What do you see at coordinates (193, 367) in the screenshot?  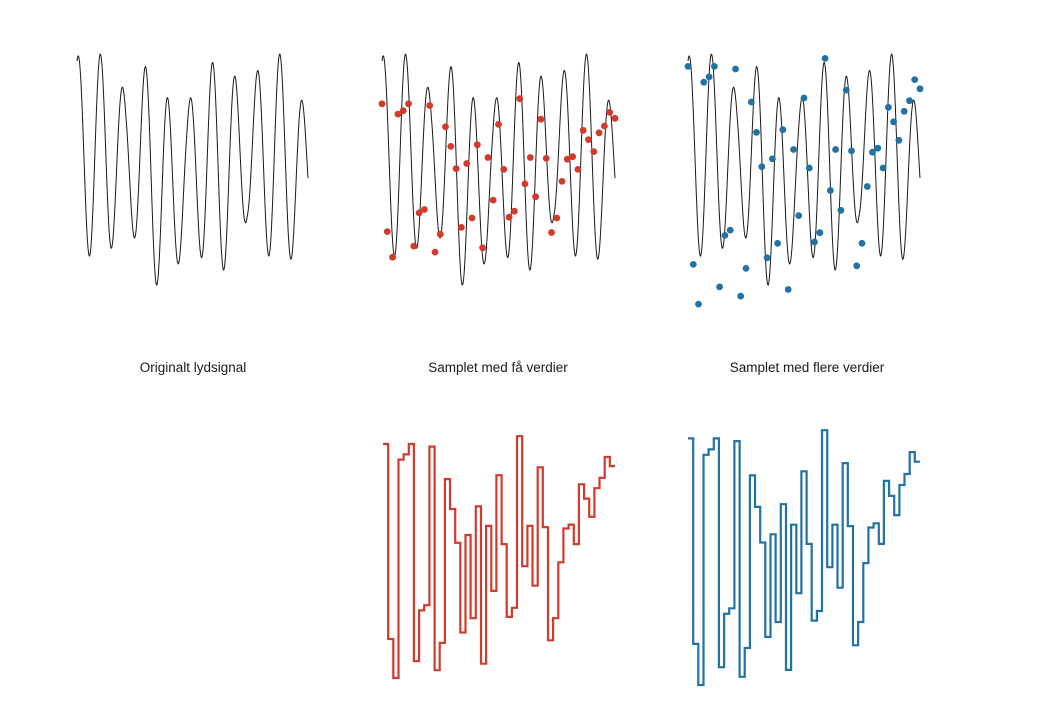 I see `caption-original-signal: Originalt lydsignal` at bounding box center [193, 367].